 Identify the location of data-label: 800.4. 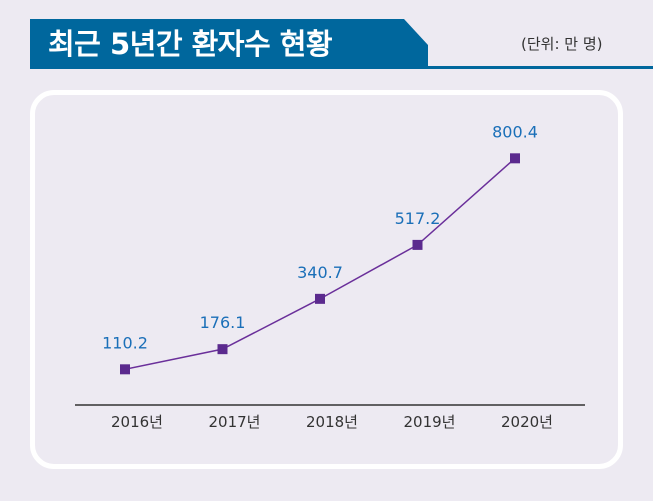
(515, 131).